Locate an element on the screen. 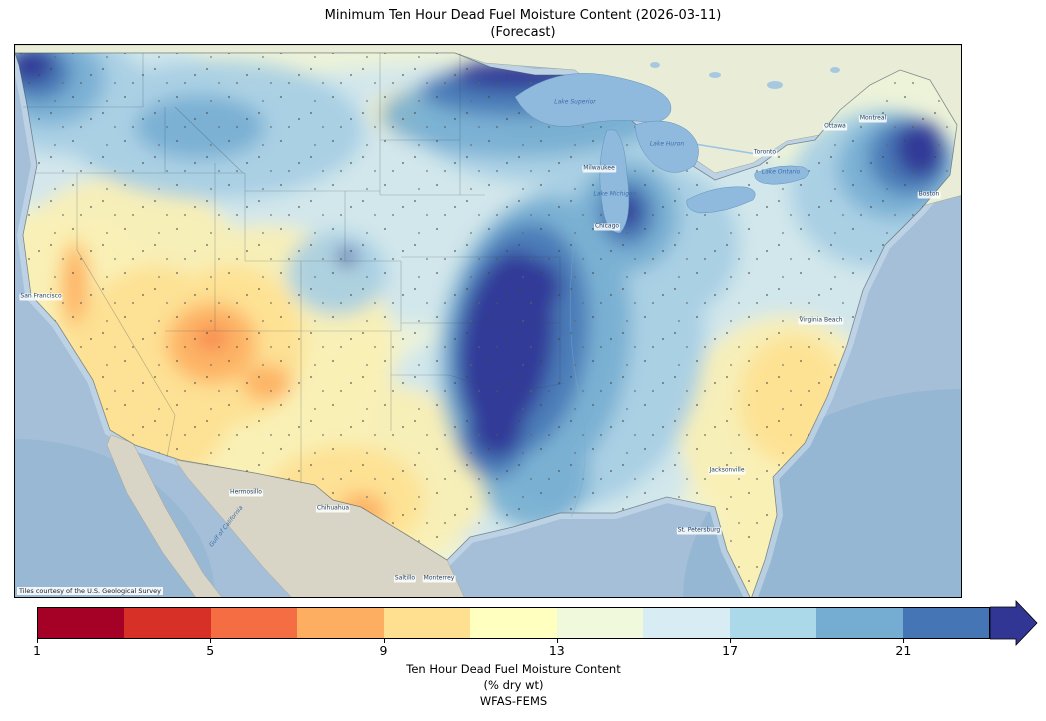 This screenshot has width=1046, height=721. lake-erie is located at coordinates (721, 200).